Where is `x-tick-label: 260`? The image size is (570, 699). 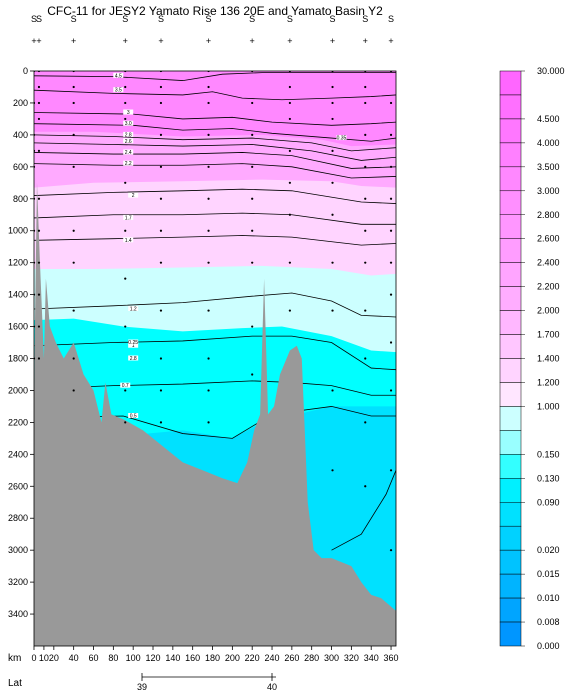
x-tick-label: 260 is located at coordinates (291, 658).